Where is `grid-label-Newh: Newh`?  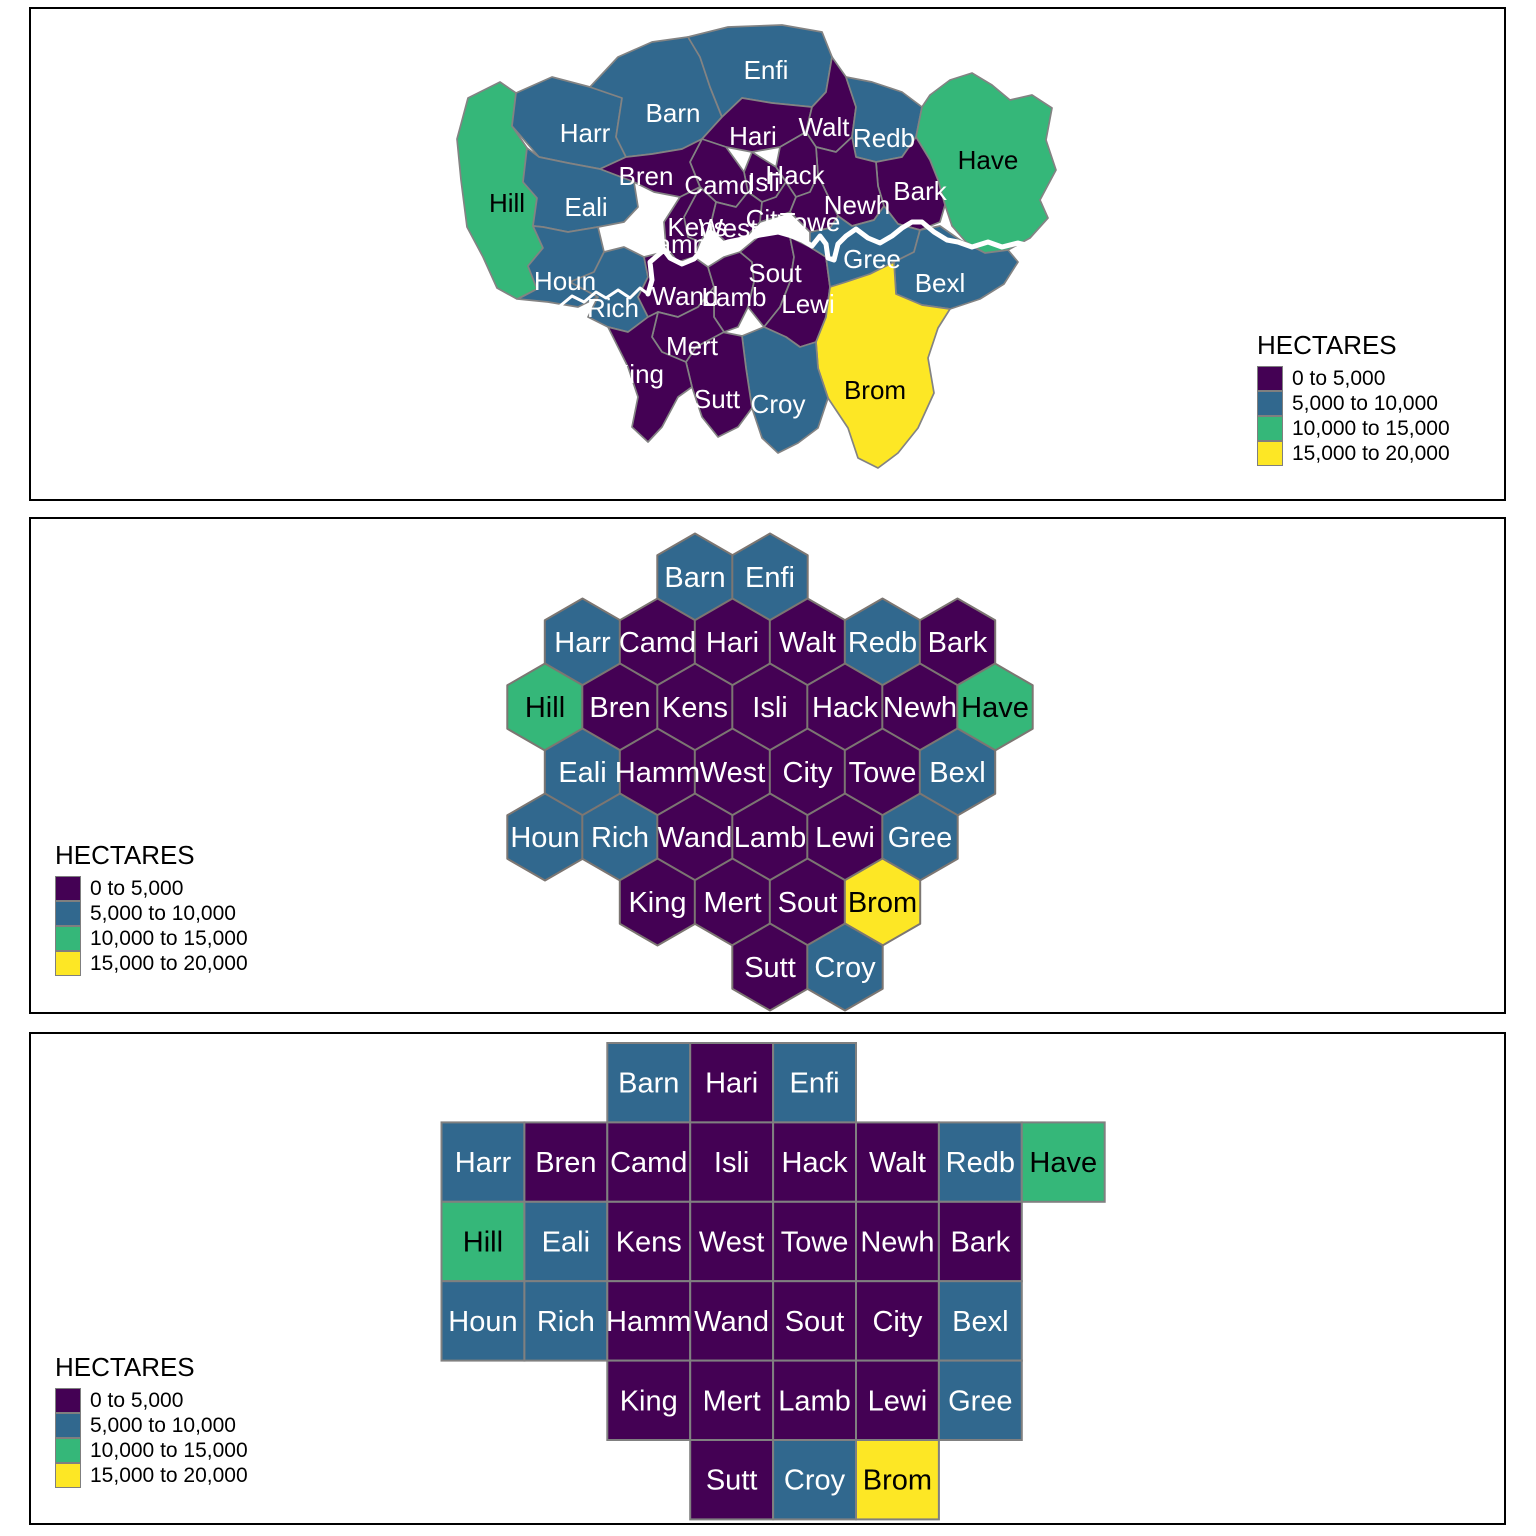 grid-label-Newh: Newh is located at coordinates (897, 1243).